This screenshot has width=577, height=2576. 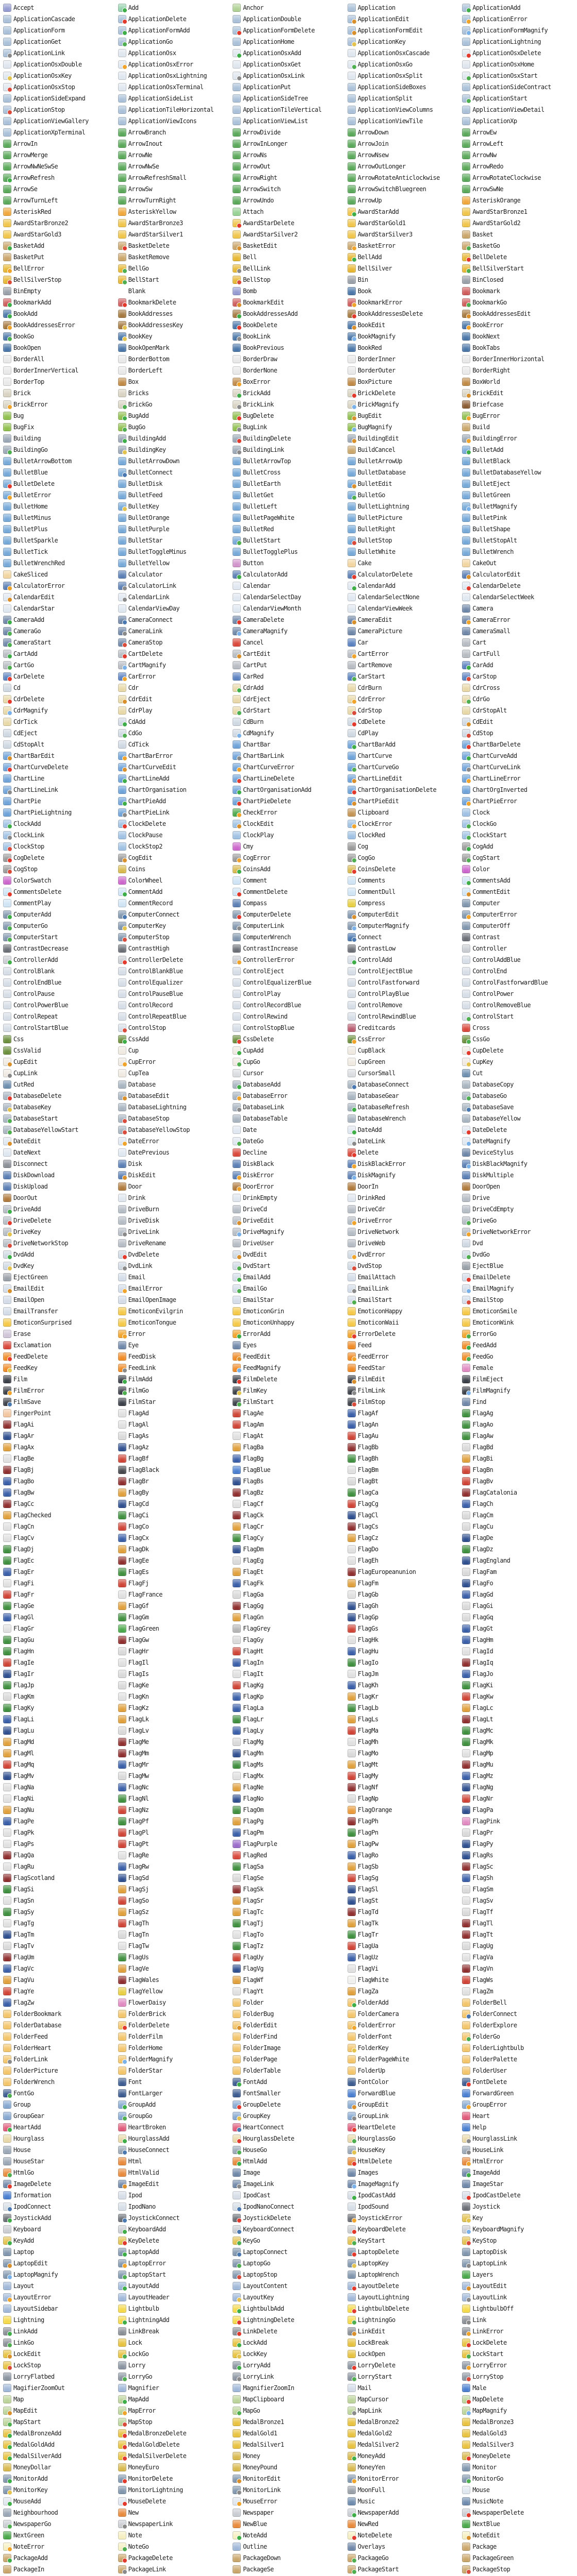 I want to click on icon-list-item: LaptopDisk, so click(x=520, y=2252).